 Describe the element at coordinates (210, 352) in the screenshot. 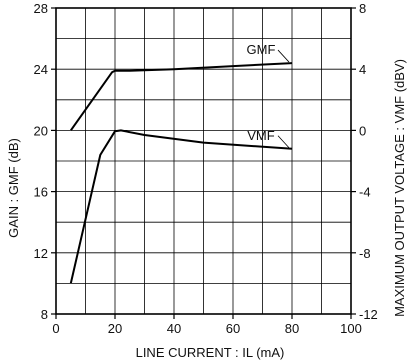

I see `x-axis-title: LINE CURRENT : IL (mA)` at that location.